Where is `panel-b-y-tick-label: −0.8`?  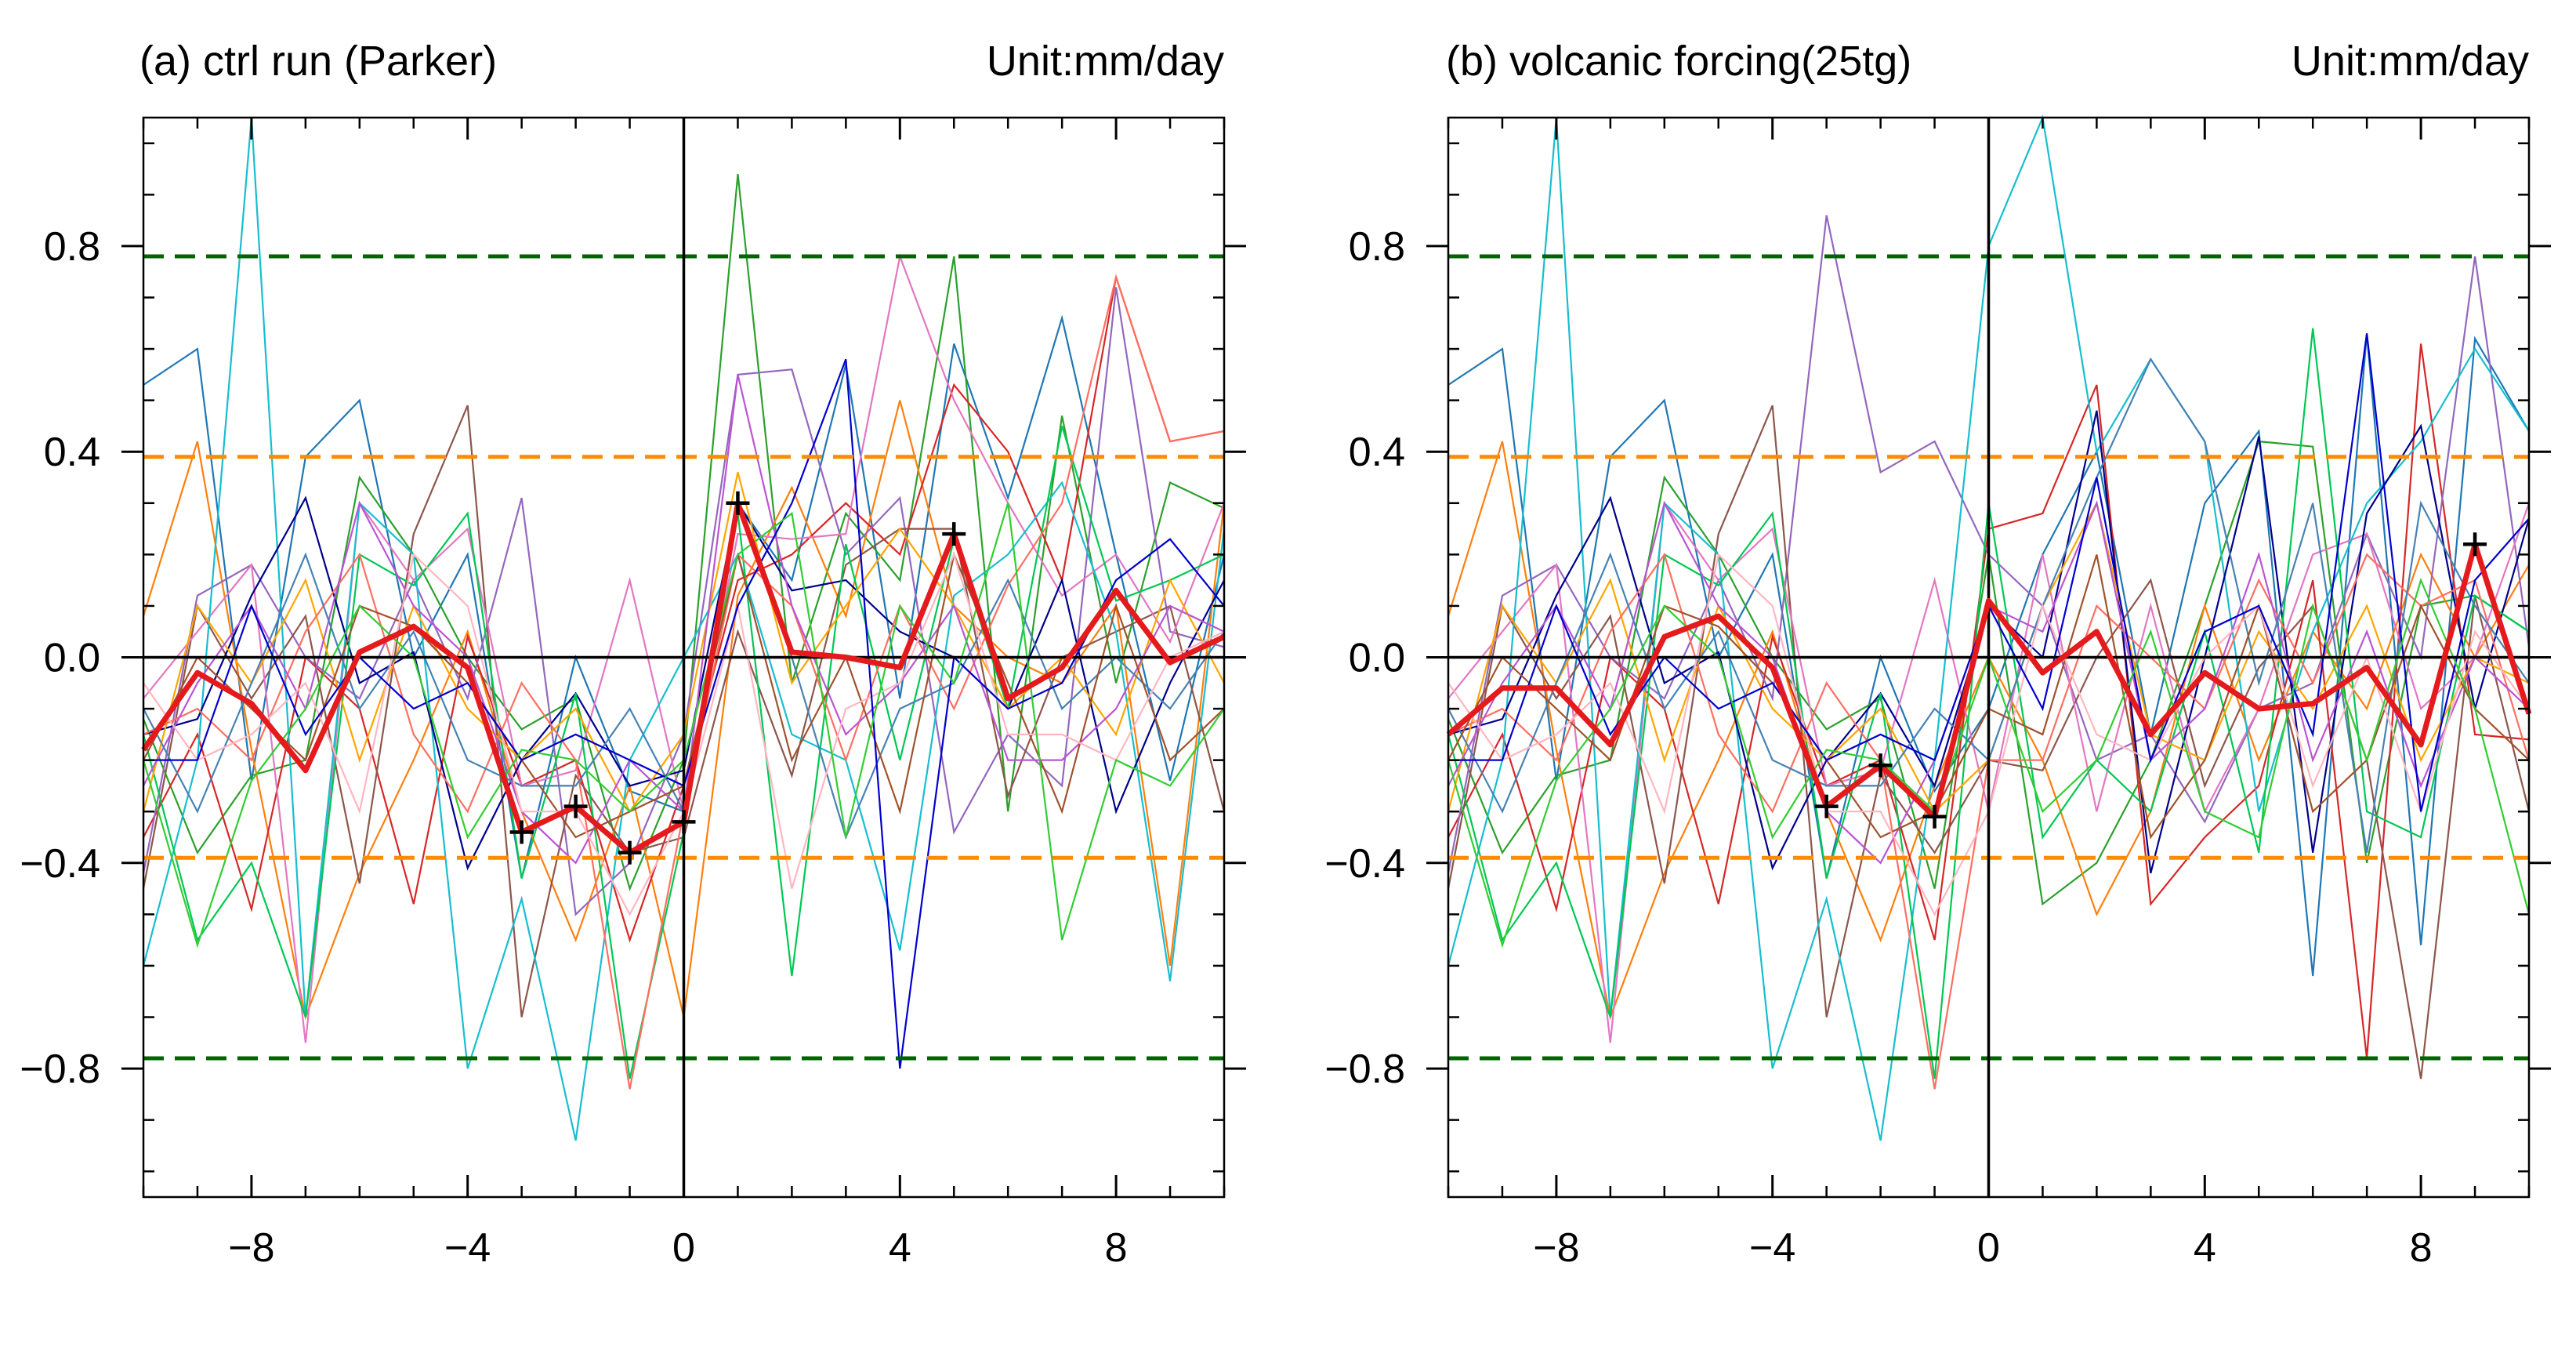
panel-b-y-tick-label: −0.8 is located at coordinates (1364, 1069).